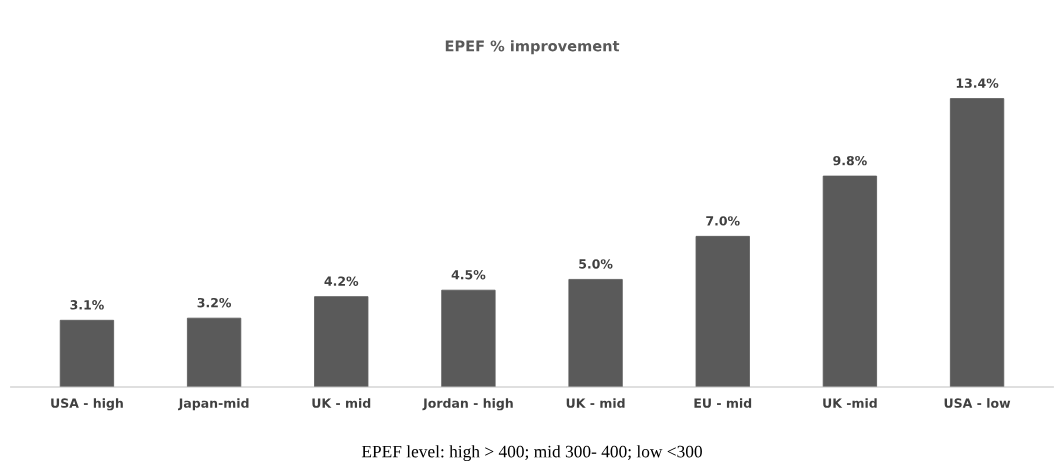  What do you see at coordinates (596, 264) in the screenshot?
I see `data-label: 5.0%` at bounding box center [596, 264].